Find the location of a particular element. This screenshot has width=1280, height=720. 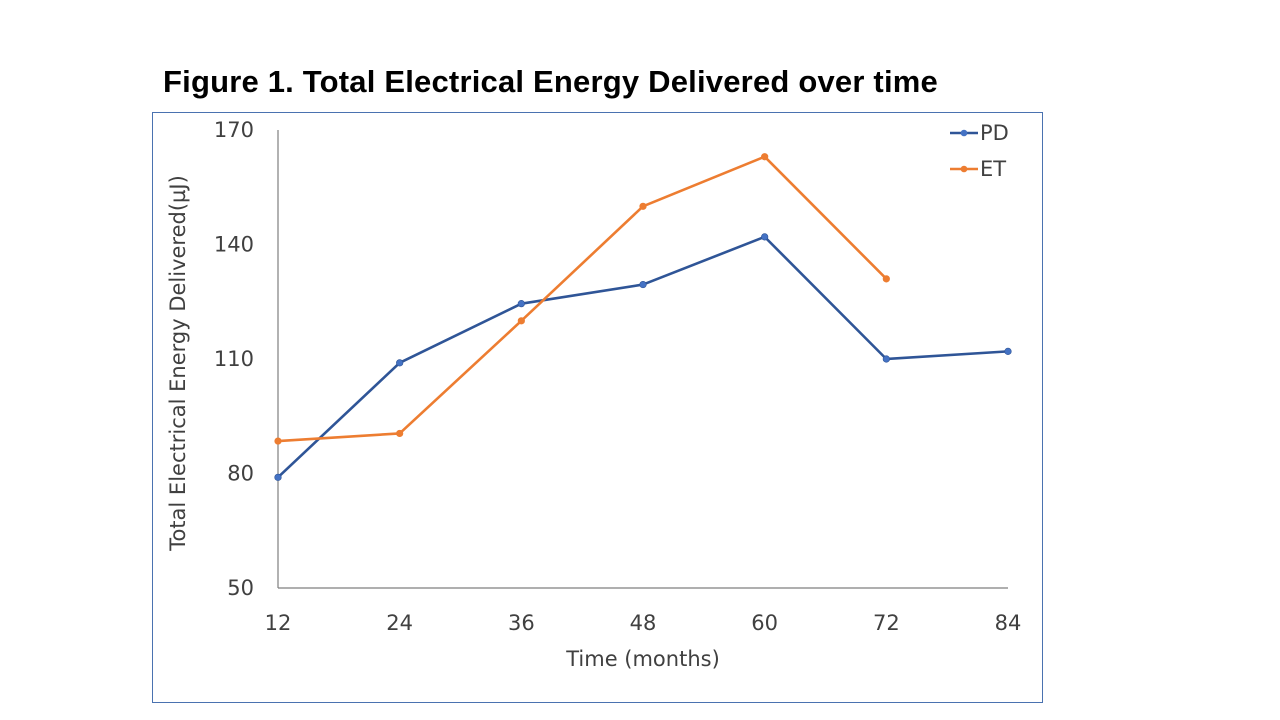

x-axis-title: Time (months) is located at coordinates (642, 659).